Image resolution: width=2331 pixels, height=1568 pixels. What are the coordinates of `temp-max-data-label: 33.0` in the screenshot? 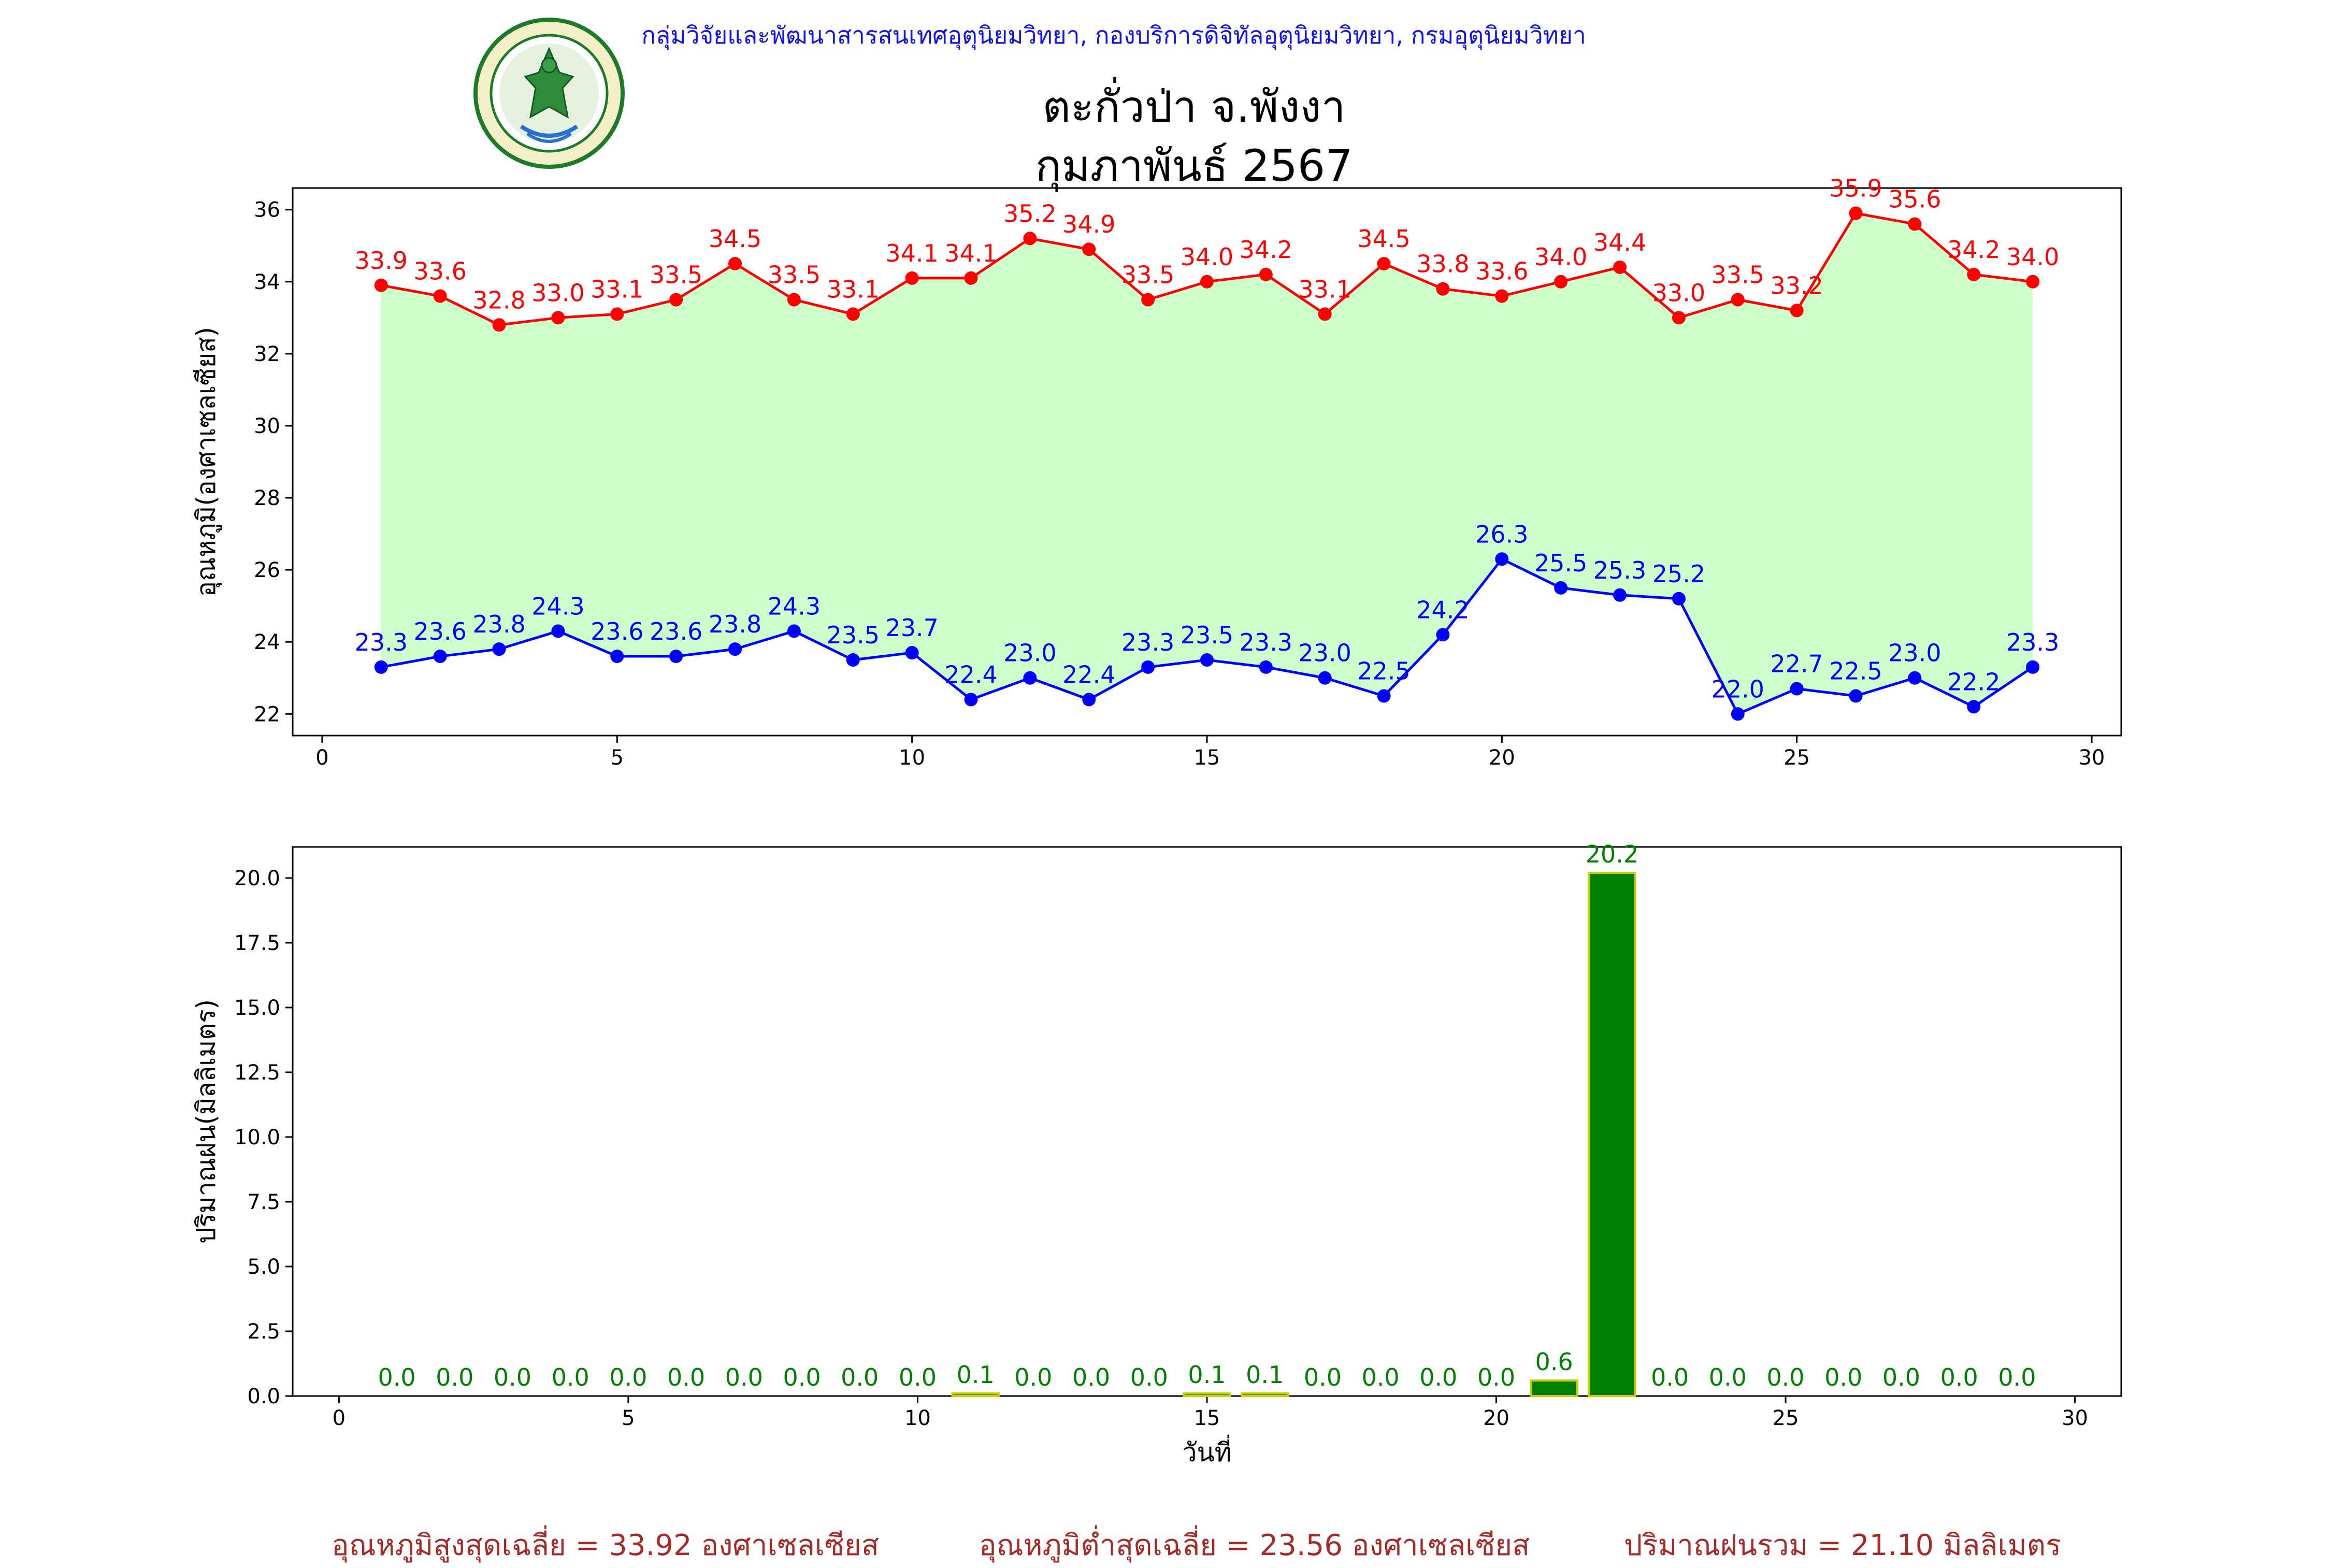 It's located at (1678, 293).